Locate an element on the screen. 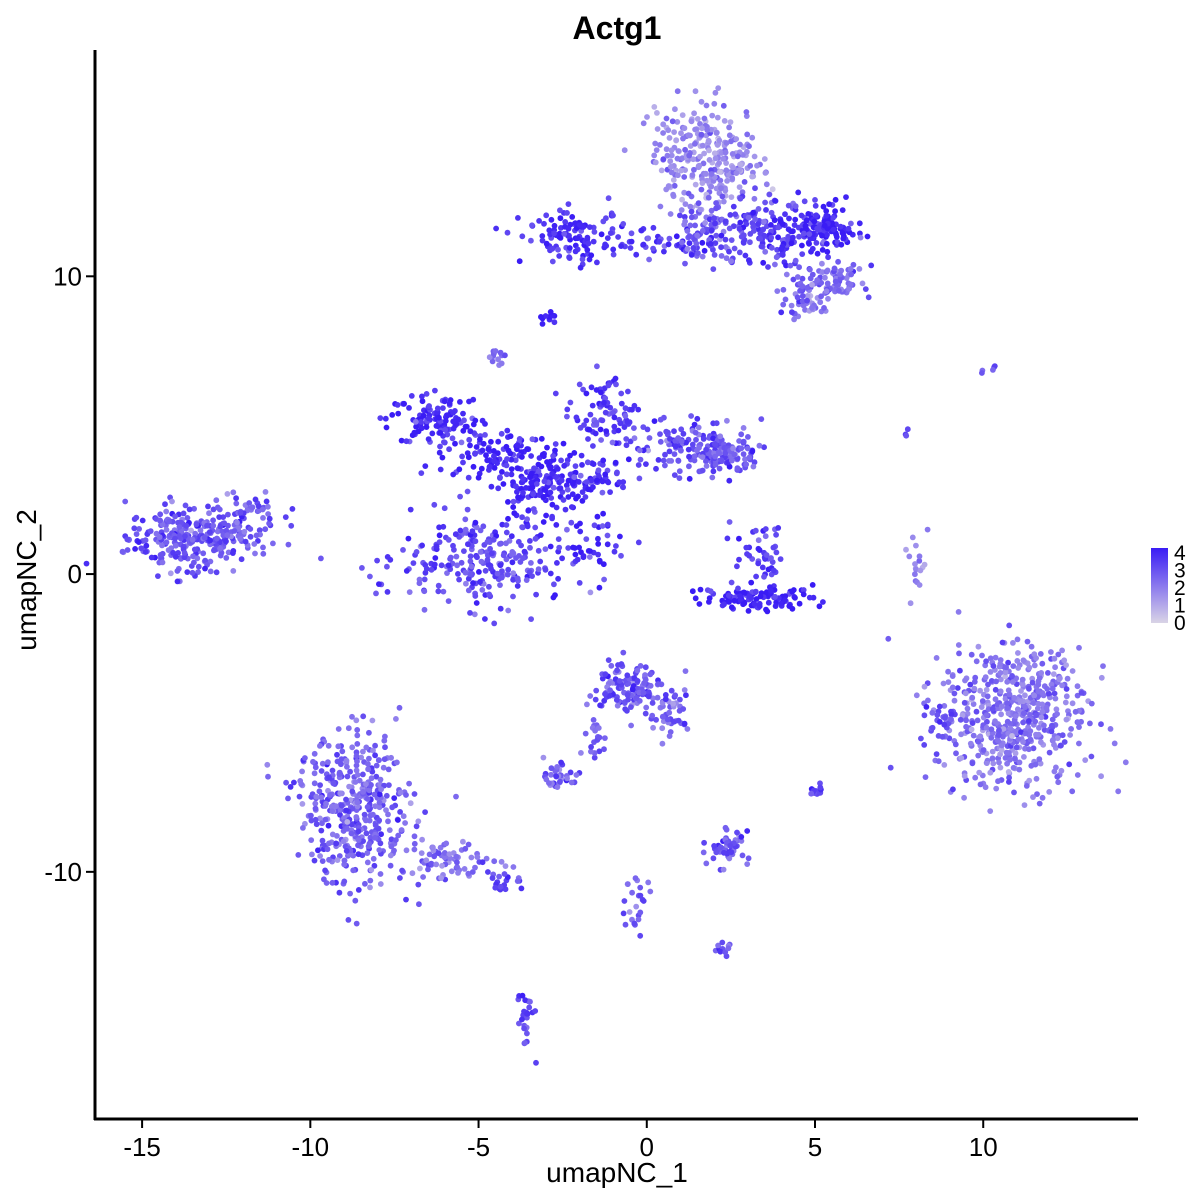  legend-tick-label: 2 is located at coordinates (1180, 588).